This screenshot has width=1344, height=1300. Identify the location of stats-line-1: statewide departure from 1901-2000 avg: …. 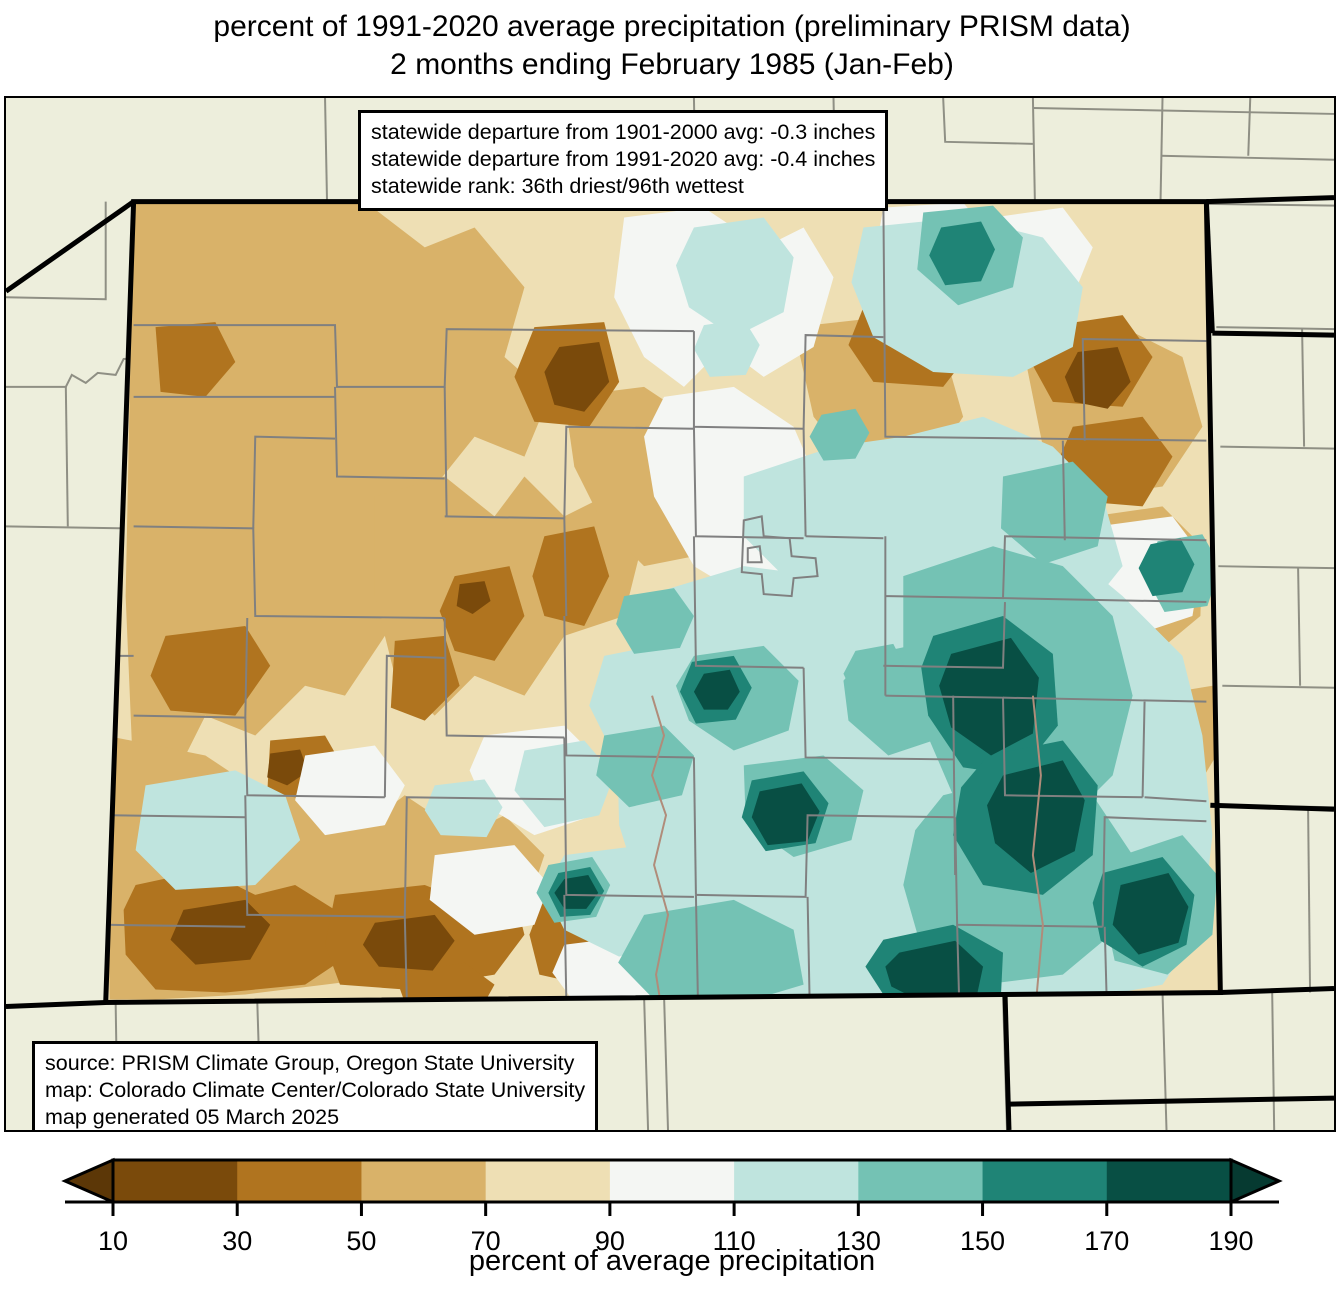
(623, 132).